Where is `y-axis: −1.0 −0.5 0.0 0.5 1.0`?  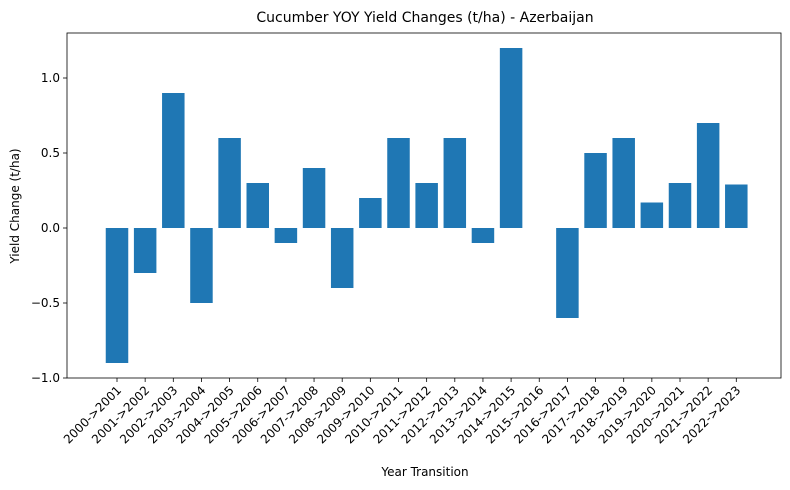
y-axis: −1.0 −0.5 0.0 0.5 1.0 is located at coordinates (49, 228).